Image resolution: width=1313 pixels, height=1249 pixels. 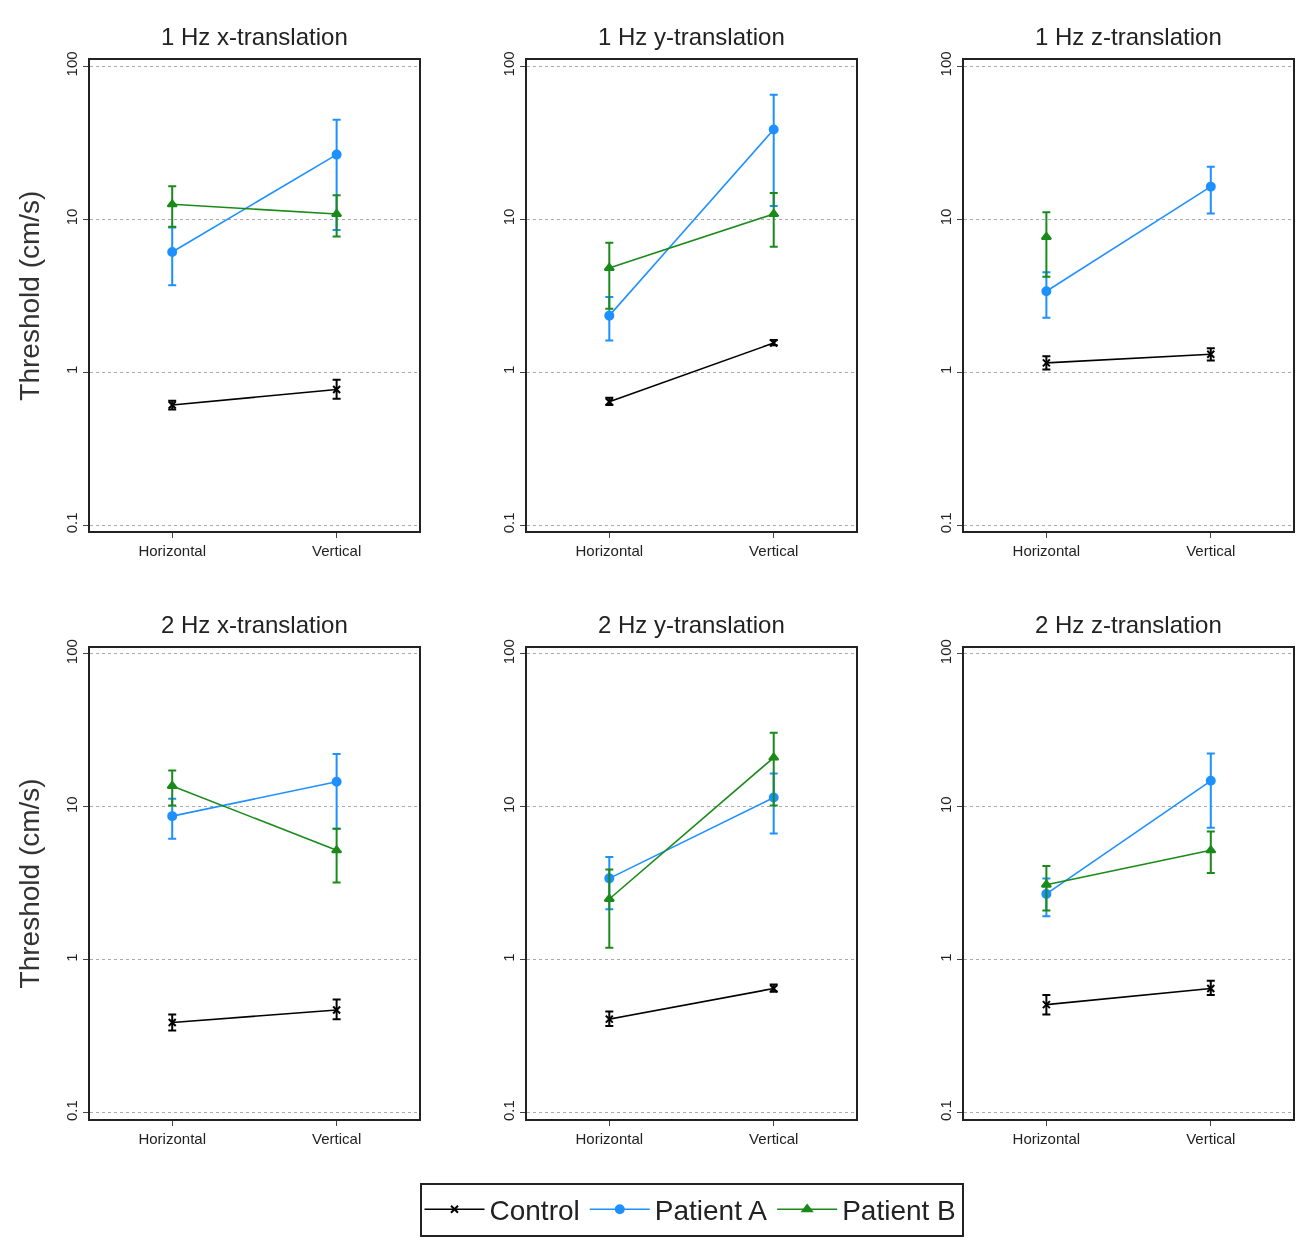 I want to click on chart-title: 1 Hz y-translation, so click(x=691, y=36).